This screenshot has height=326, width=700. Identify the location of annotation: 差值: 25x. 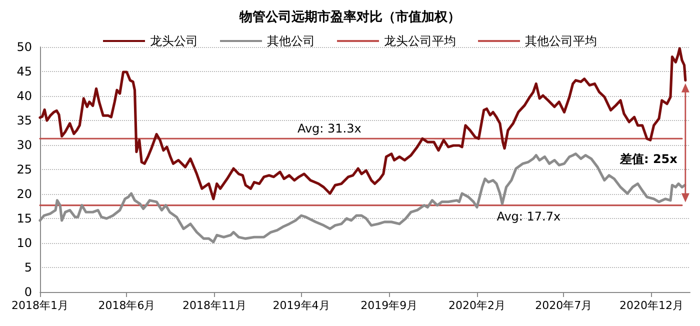
(648, 159).